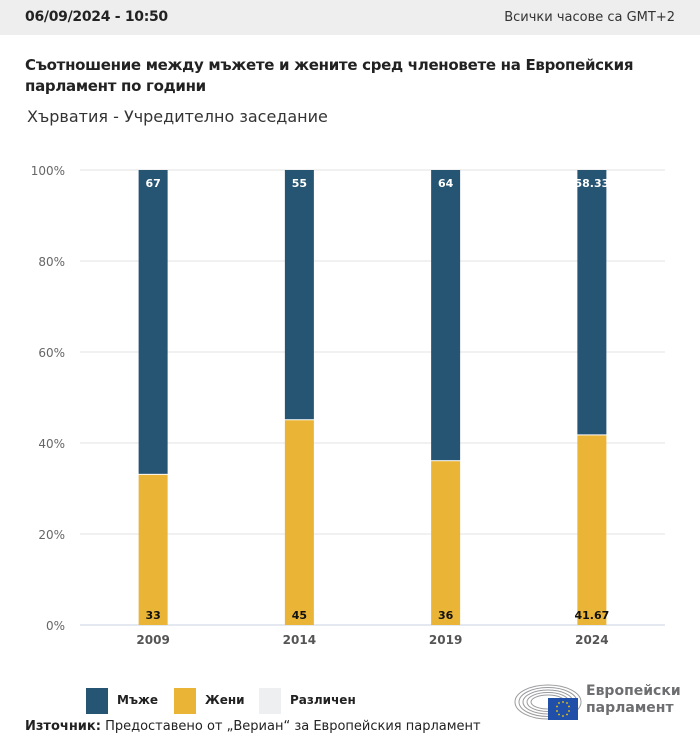  What do you see at coordinates (153, 322) in the screenshot?
I see `bar-men-2009` at bounding box center [153, 322].